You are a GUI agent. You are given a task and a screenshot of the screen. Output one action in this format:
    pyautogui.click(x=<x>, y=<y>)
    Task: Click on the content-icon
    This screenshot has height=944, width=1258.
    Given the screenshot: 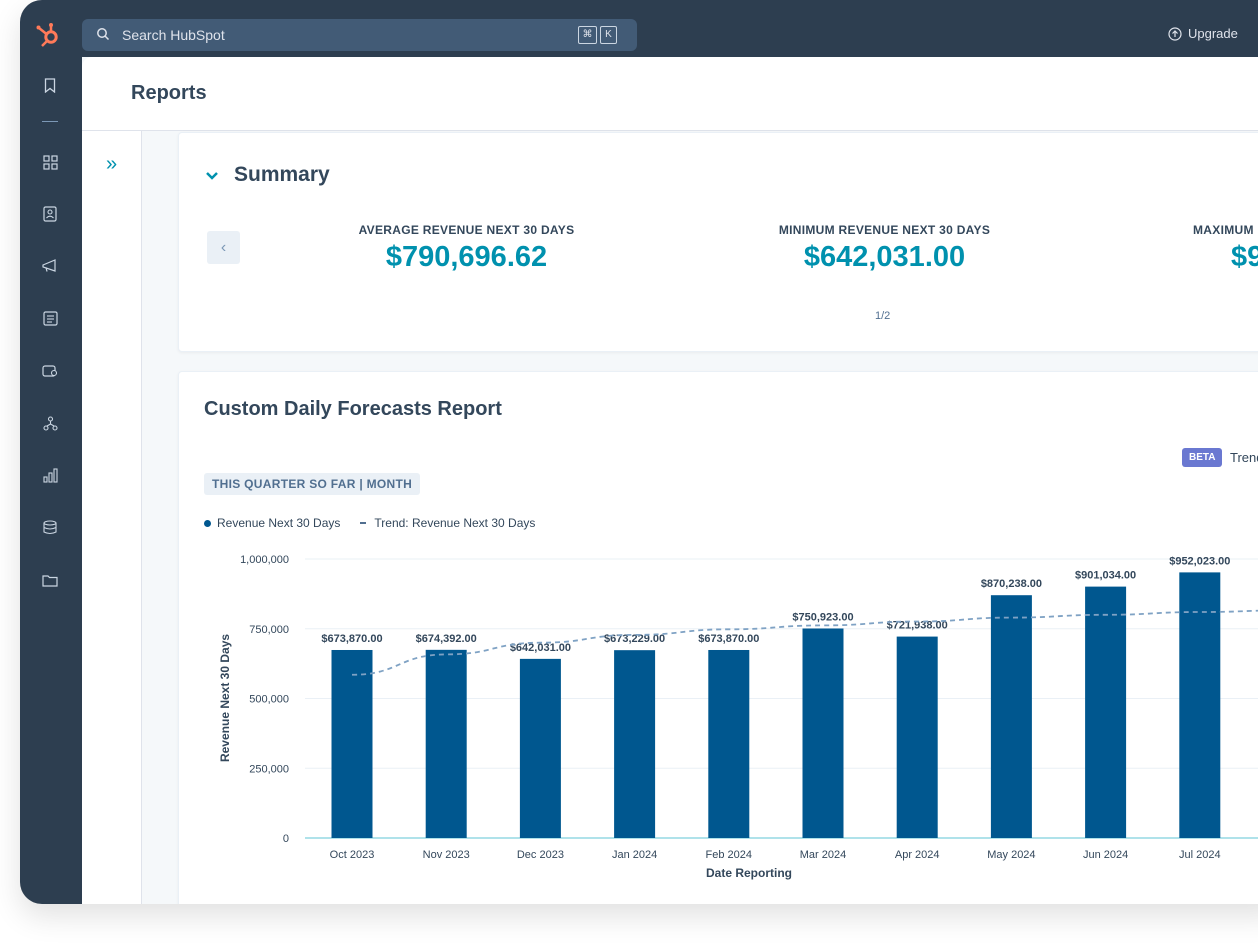 What is the action you would take?
    pyautogui.click(x=50, y=318)
    